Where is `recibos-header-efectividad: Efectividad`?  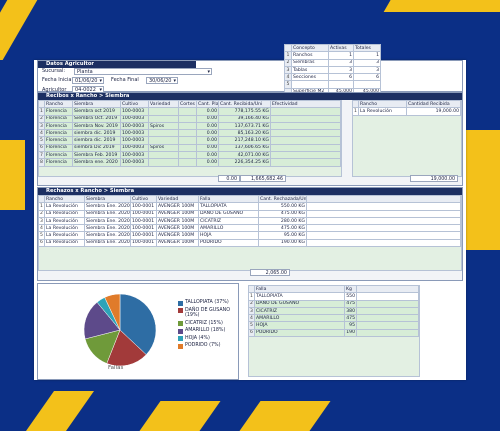
recibos-header-efectividad: Efectividad is located at coordinates (305, 104).